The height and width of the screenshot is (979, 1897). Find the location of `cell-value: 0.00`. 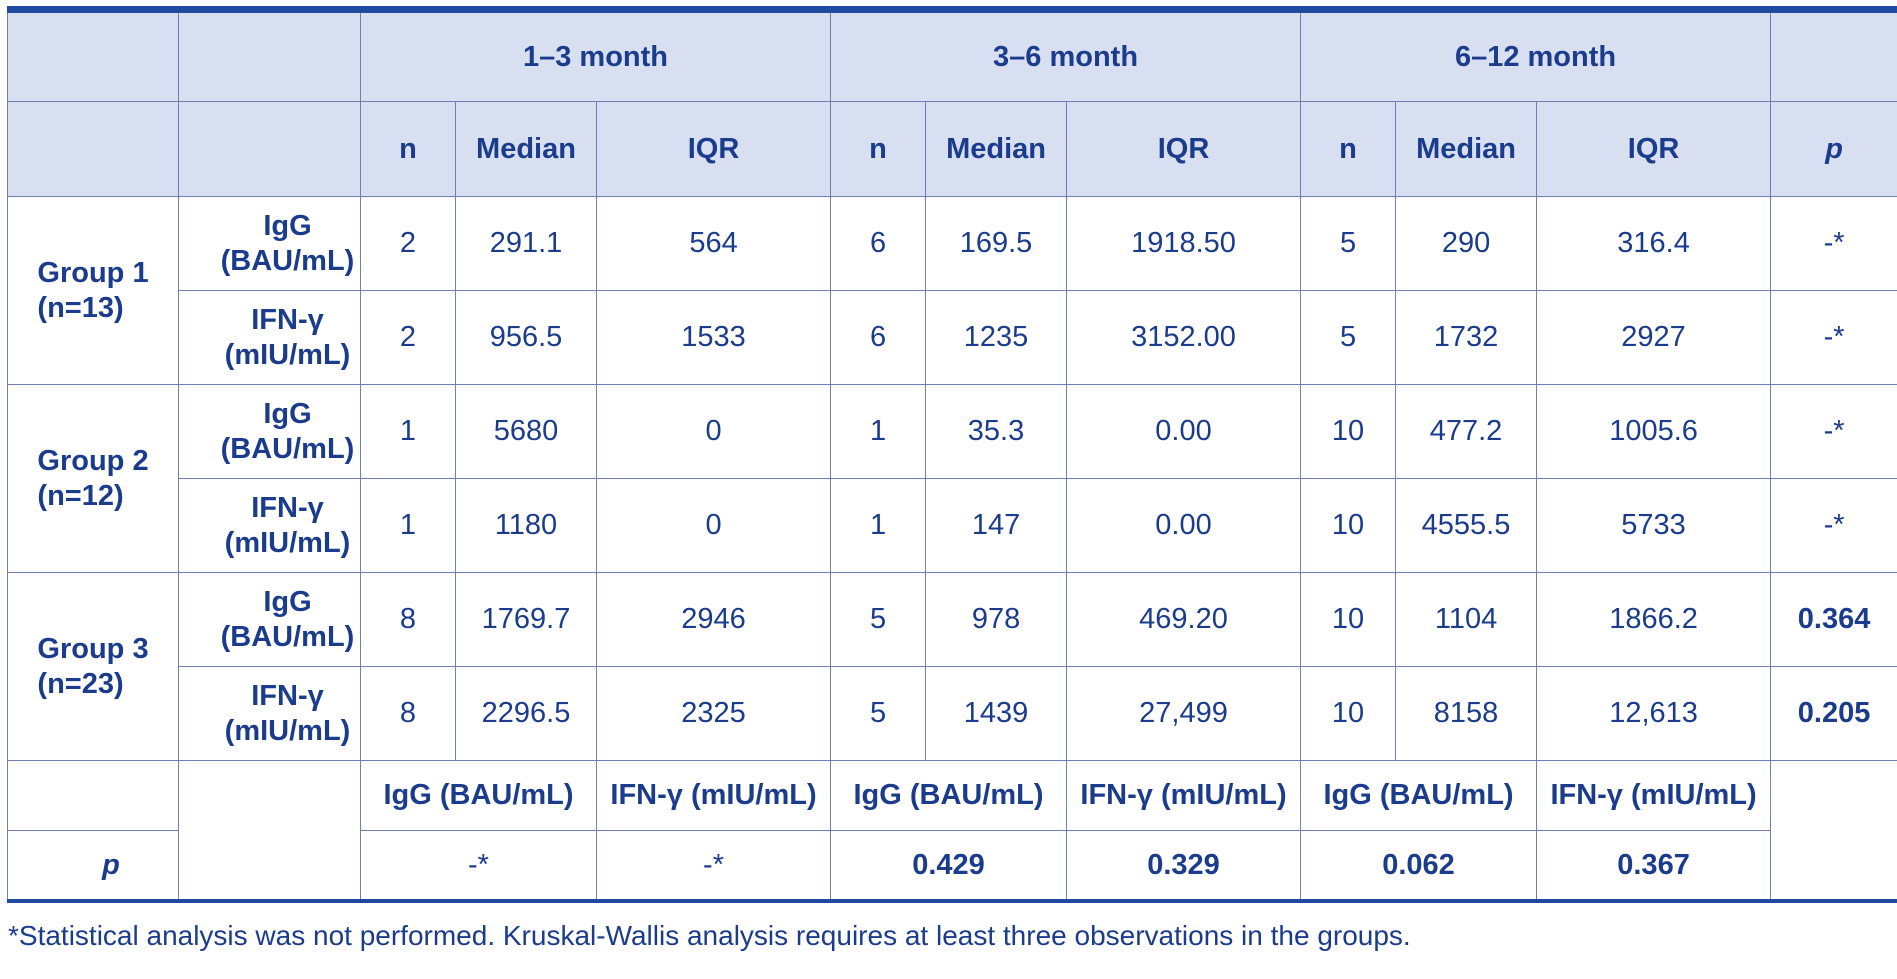

cell-value: 0.00 is located at coordinates (1184, 431).